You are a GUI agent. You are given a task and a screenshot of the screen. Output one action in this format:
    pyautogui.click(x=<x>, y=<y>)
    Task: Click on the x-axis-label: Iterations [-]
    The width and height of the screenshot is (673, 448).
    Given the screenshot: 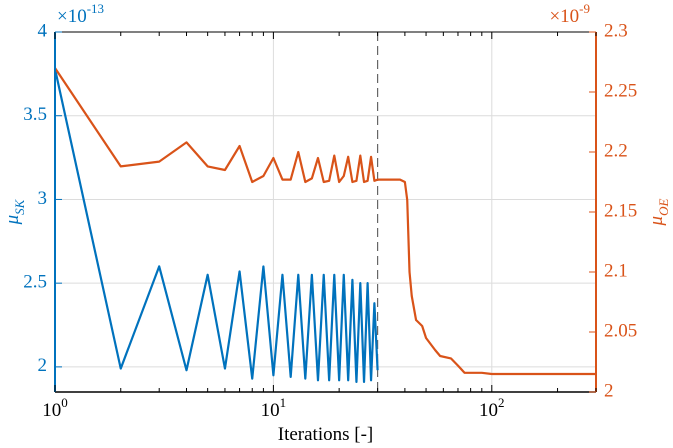 What is the action you would take?
    pyautogui.click(x=325, y=434)
    